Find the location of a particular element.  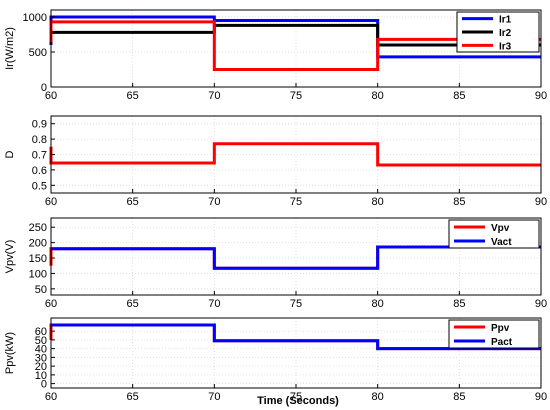

y-tick-label: 30 is located at coordinates (41, 358).